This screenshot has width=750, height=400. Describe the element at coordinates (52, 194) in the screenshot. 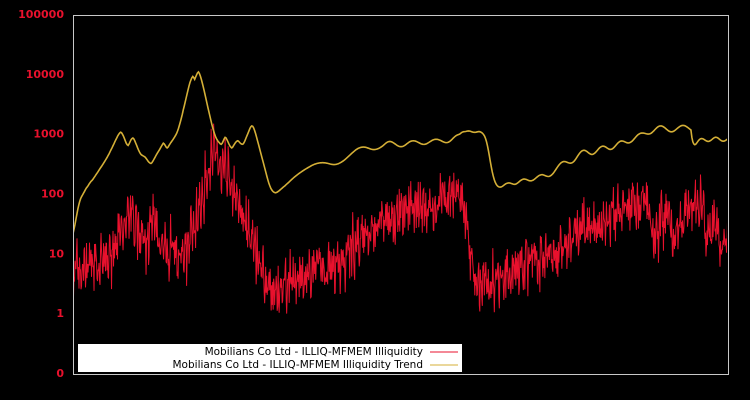

I see `y-tick-label: 100` at that location.